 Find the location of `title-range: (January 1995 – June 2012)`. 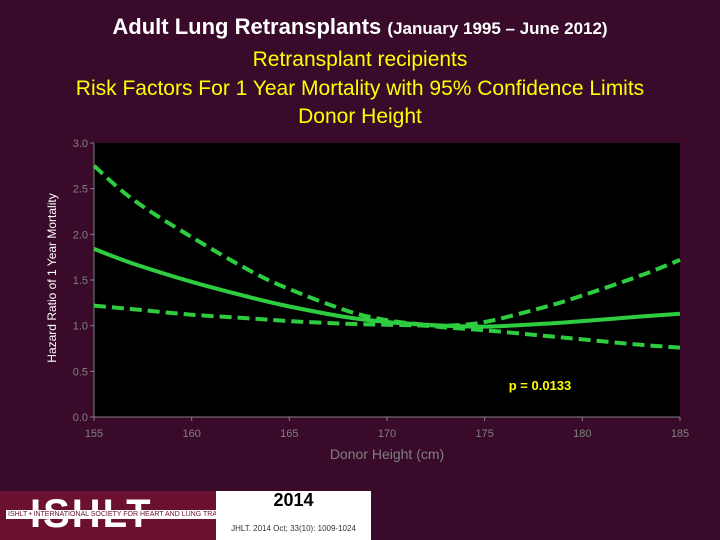

title-range: (January 1995 – June 2012) is located at coordinates (497, 28).